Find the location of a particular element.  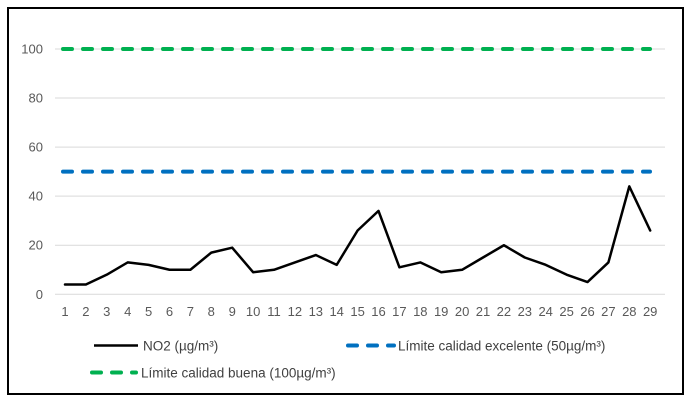

x-tick-label: 4 is located at coordinates (127, 311).